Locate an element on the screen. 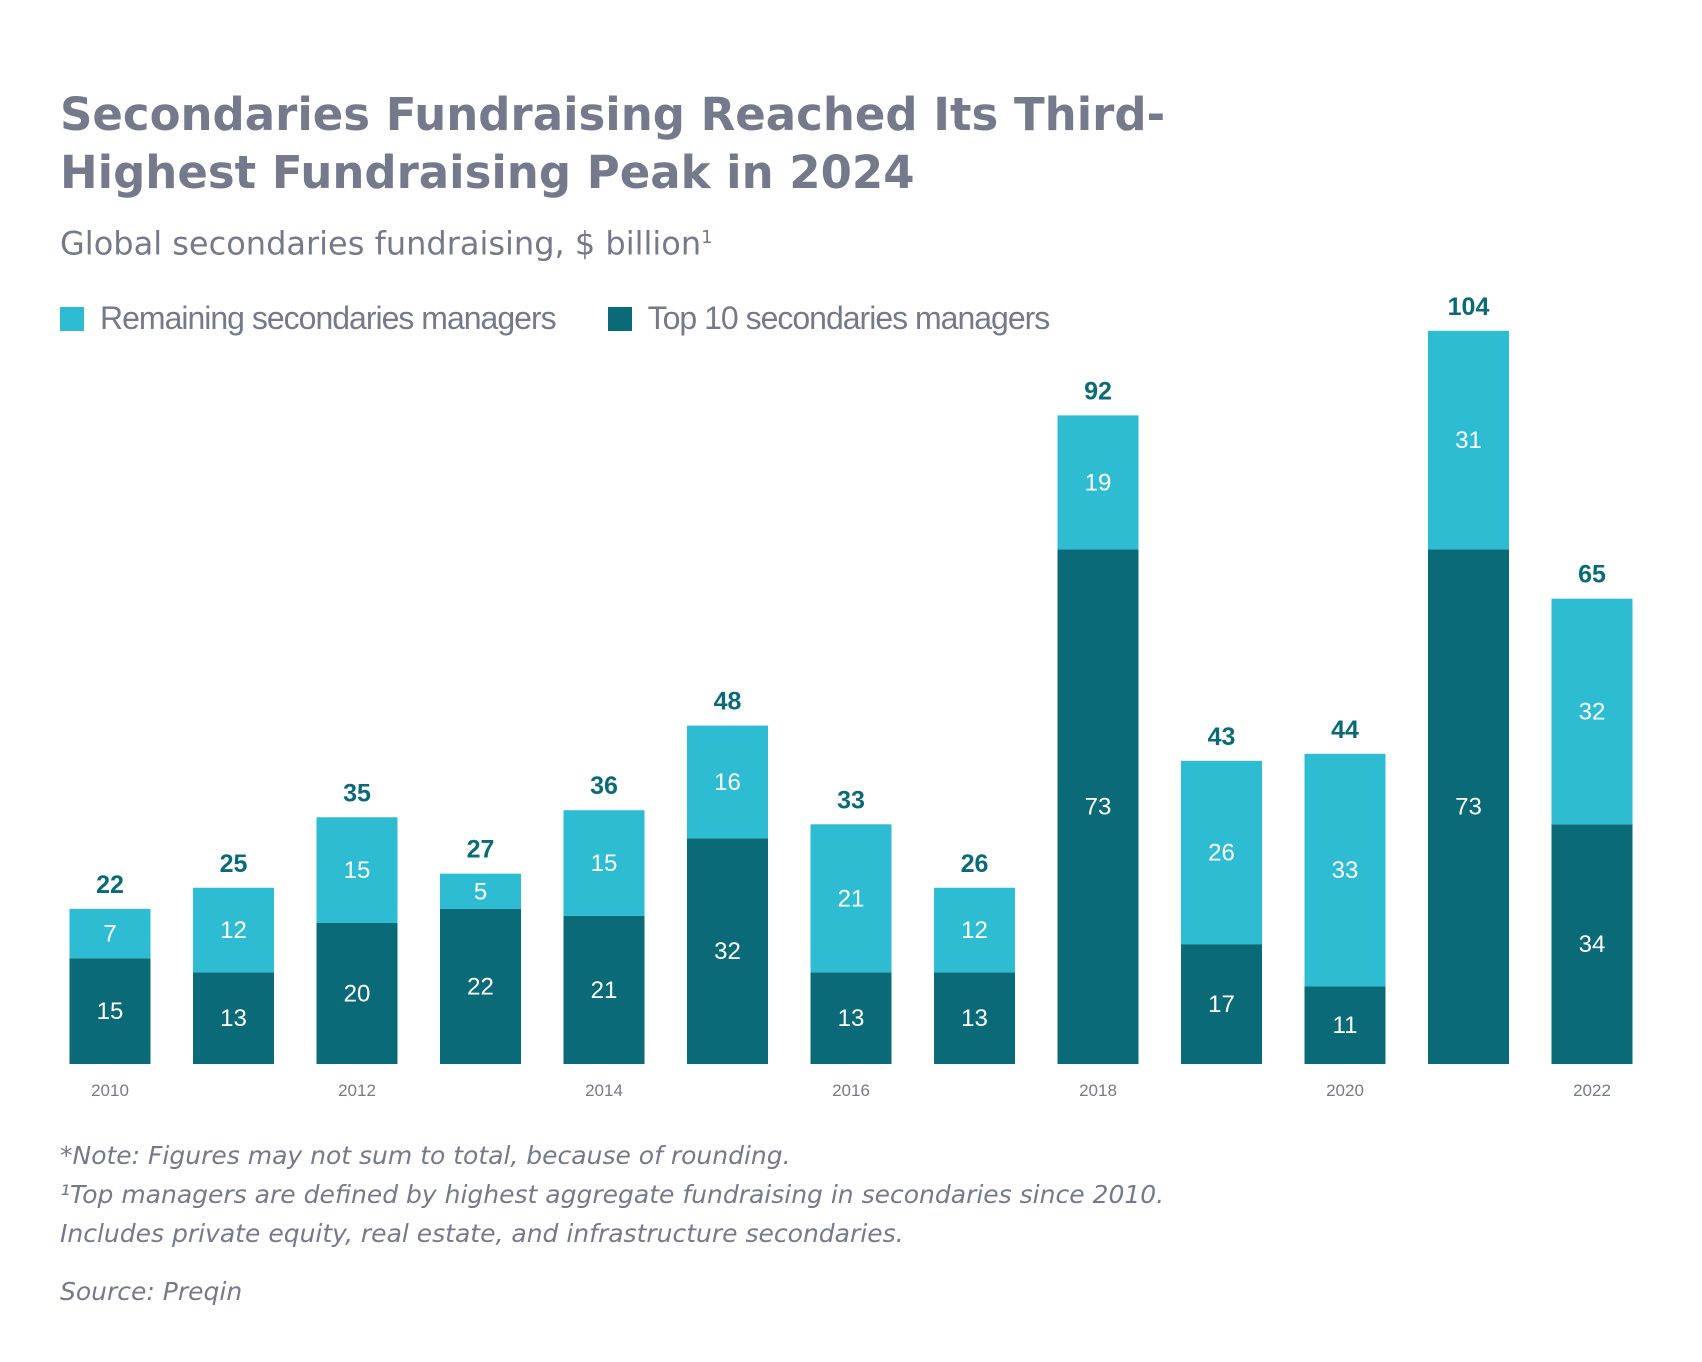 The height and width of the screenshot is (1362, 1702). label-top10-2020: 11 is located at coordinates (1345, 1025).